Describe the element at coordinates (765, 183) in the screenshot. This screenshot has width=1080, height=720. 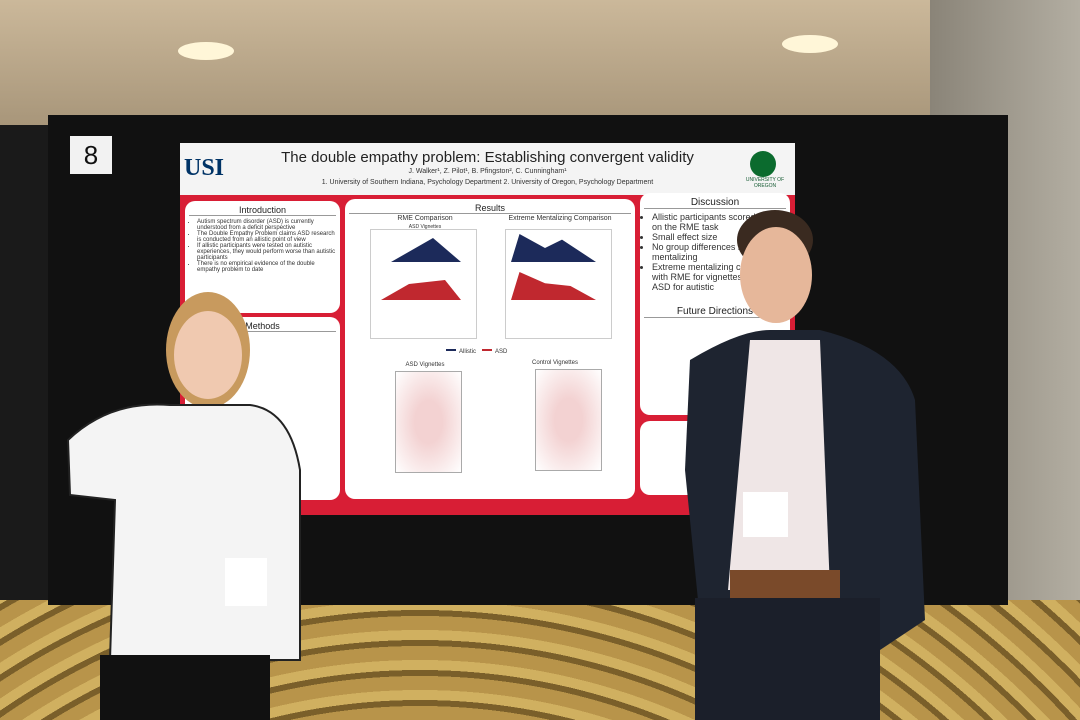
I see `logo: UNIVERSITY OF OREGON` at that location.